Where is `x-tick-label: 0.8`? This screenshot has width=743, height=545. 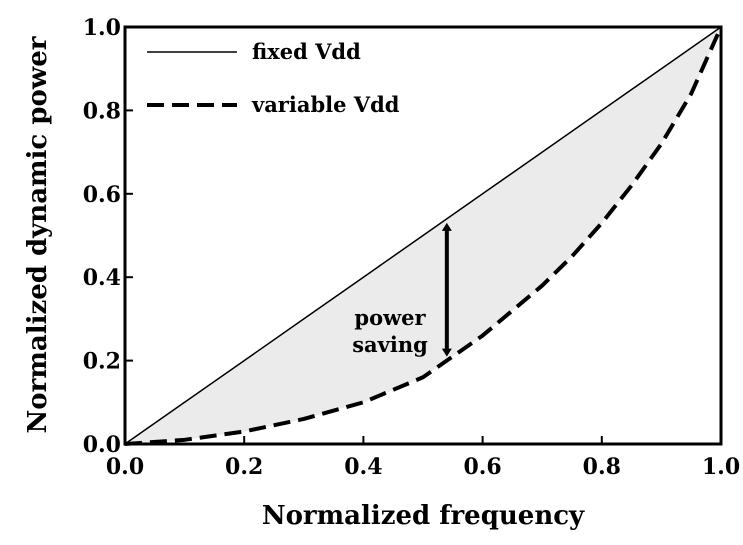
x-tick-label: 0.8 is located at coordinates (602, 467).